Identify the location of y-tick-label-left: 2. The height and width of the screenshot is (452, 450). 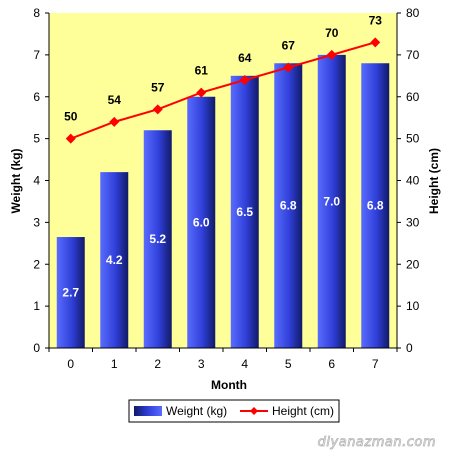
(36, 264).